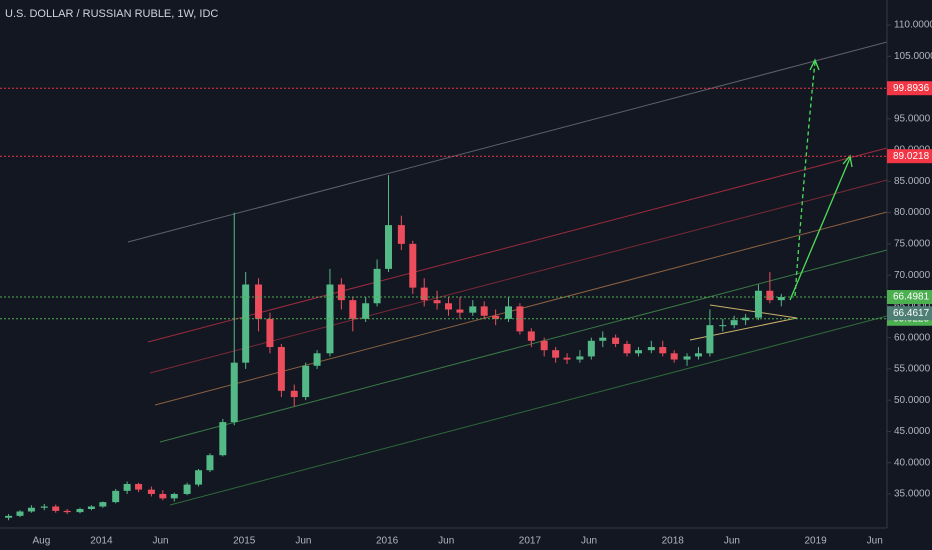  I want to click on x-tick-label: 2019, so click(815, 541).